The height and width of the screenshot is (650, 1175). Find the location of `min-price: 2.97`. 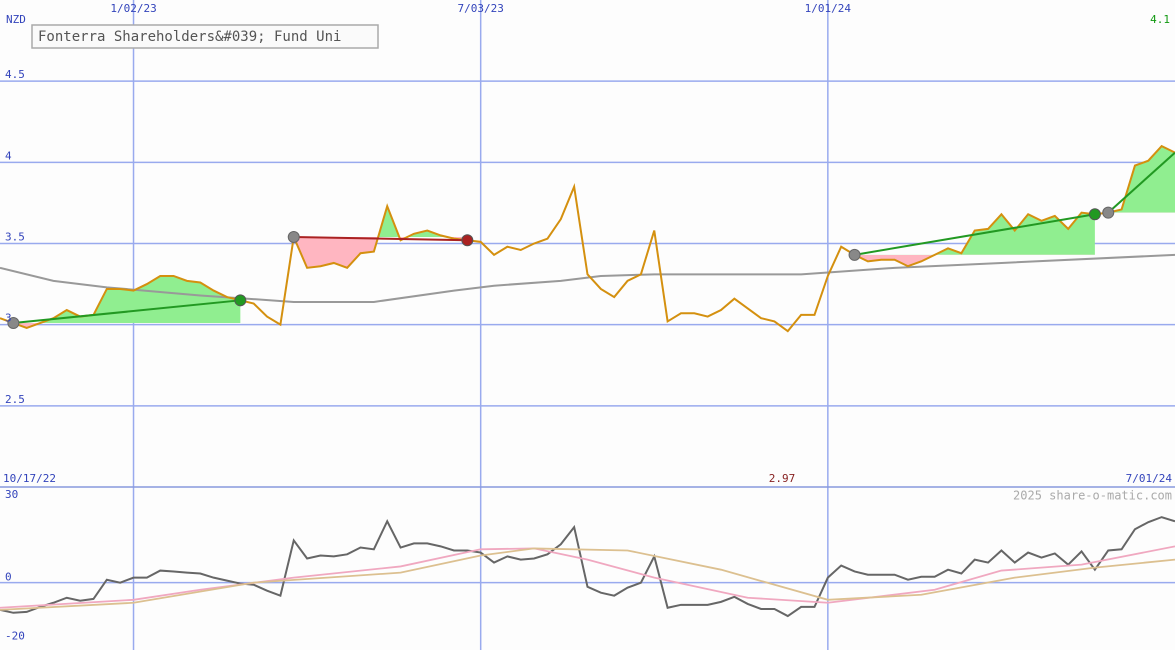

min-price: 2.97 is located at coordinates (782, 478).